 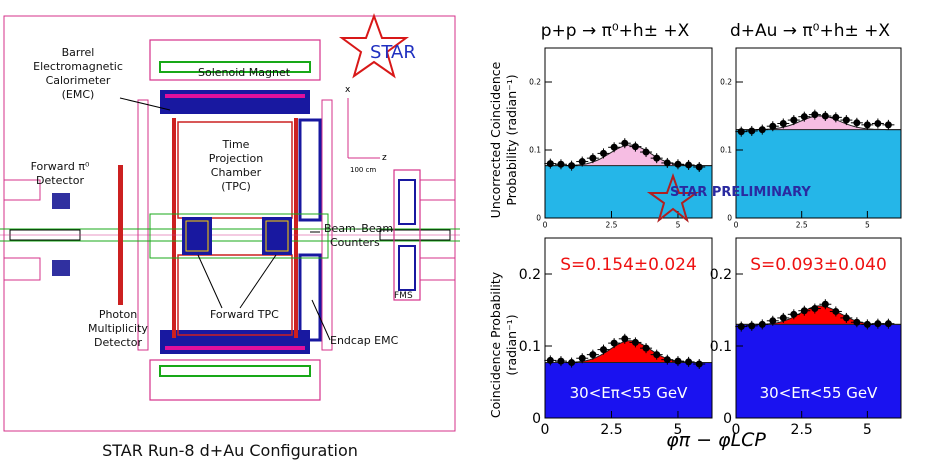 I want to click on preliminary-stamp: STAR PRELIMINARY, so click(x=728, y=197).